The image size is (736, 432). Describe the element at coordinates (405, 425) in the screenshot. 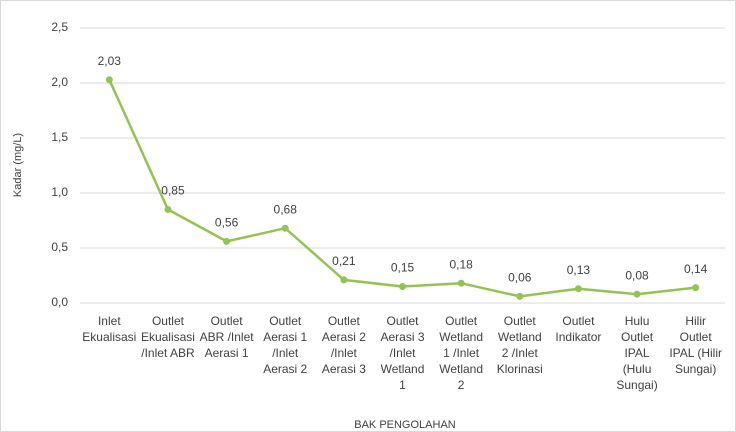

I see `x-axis-title: BAK PENGOLAHAN` at that location.